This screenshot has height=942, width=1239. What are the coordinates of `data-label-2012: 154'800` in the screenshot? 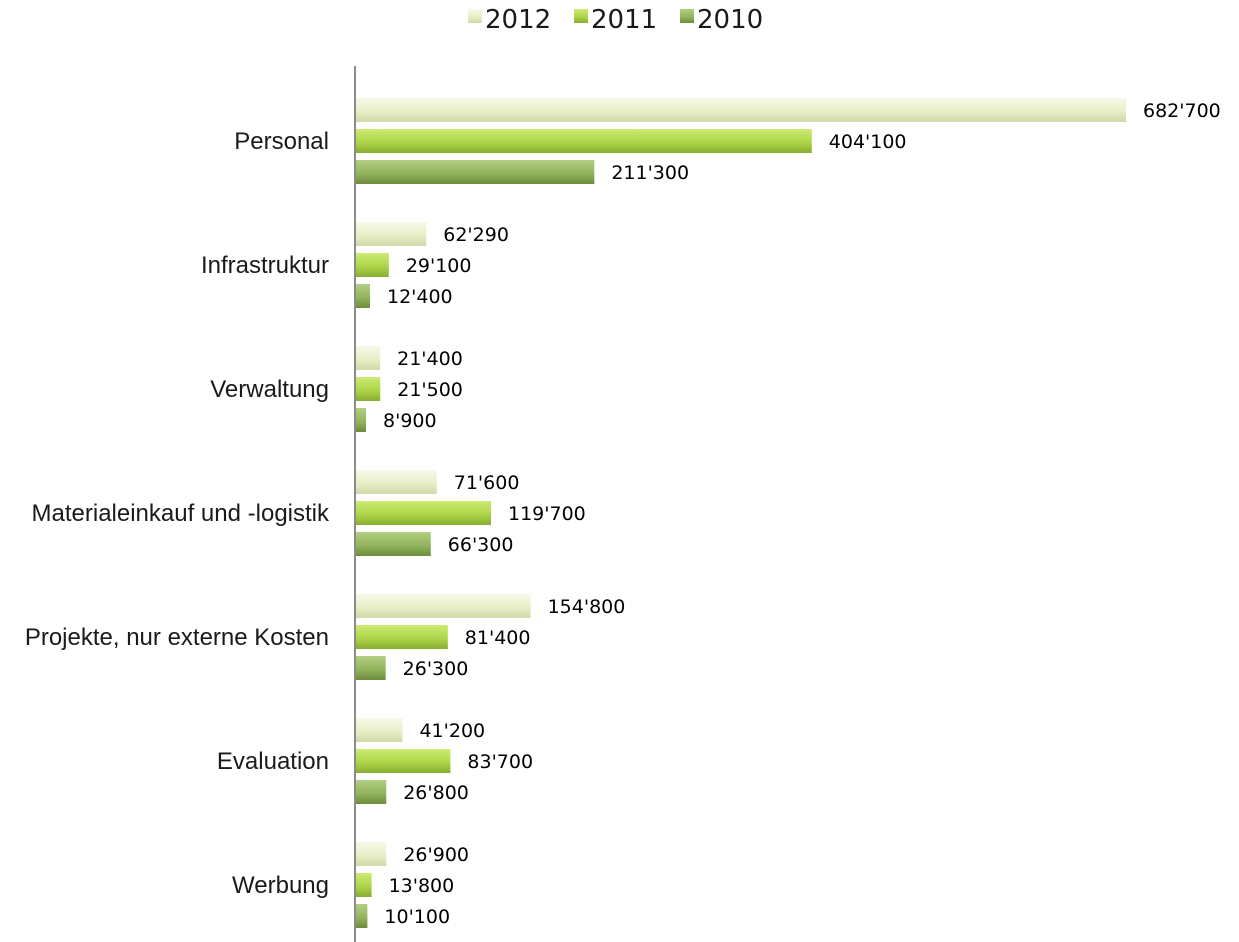 It's located at (587, 607).